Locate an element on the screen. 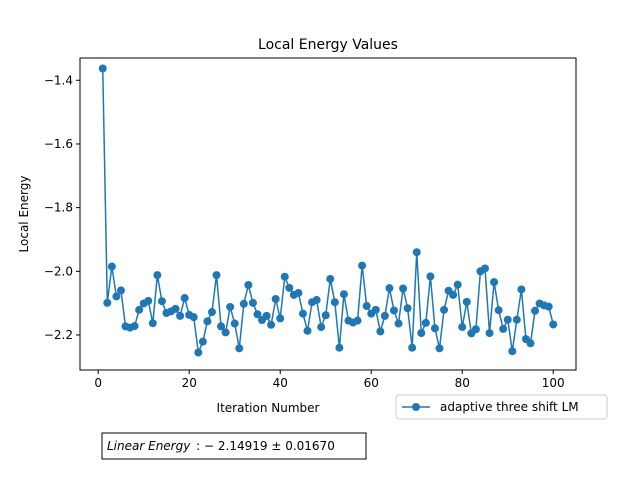  x-axis-label: Iteration Number is located at coordinates (268, 408).